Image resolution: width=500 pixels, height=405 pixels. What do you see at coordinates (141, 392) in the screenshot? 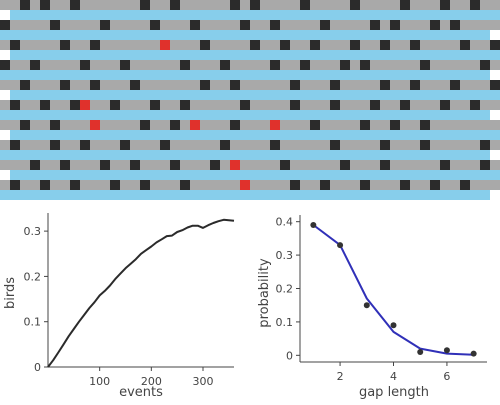
I see `x-axis-label: events` at bounding box center [141, 392].